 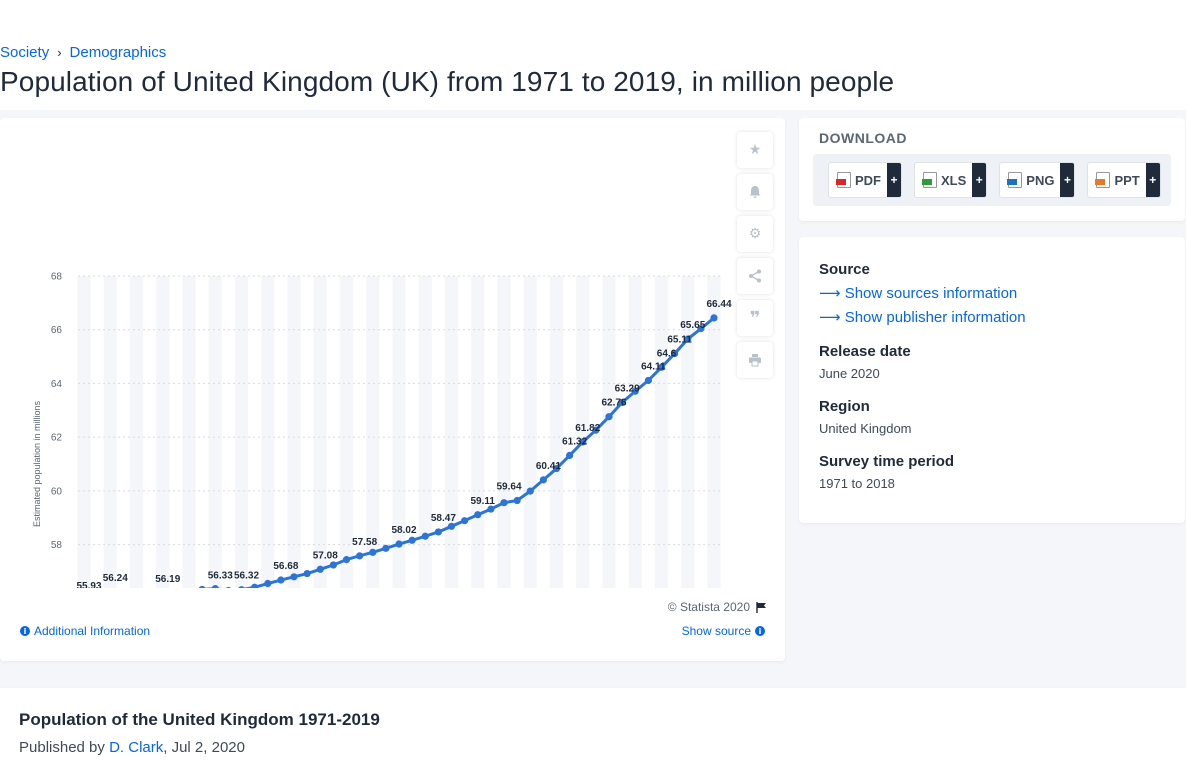 What do you see at coordinates (843, 180) in the screenshot?
I see `pdf-file-icon` at bounding box center [843, 180].